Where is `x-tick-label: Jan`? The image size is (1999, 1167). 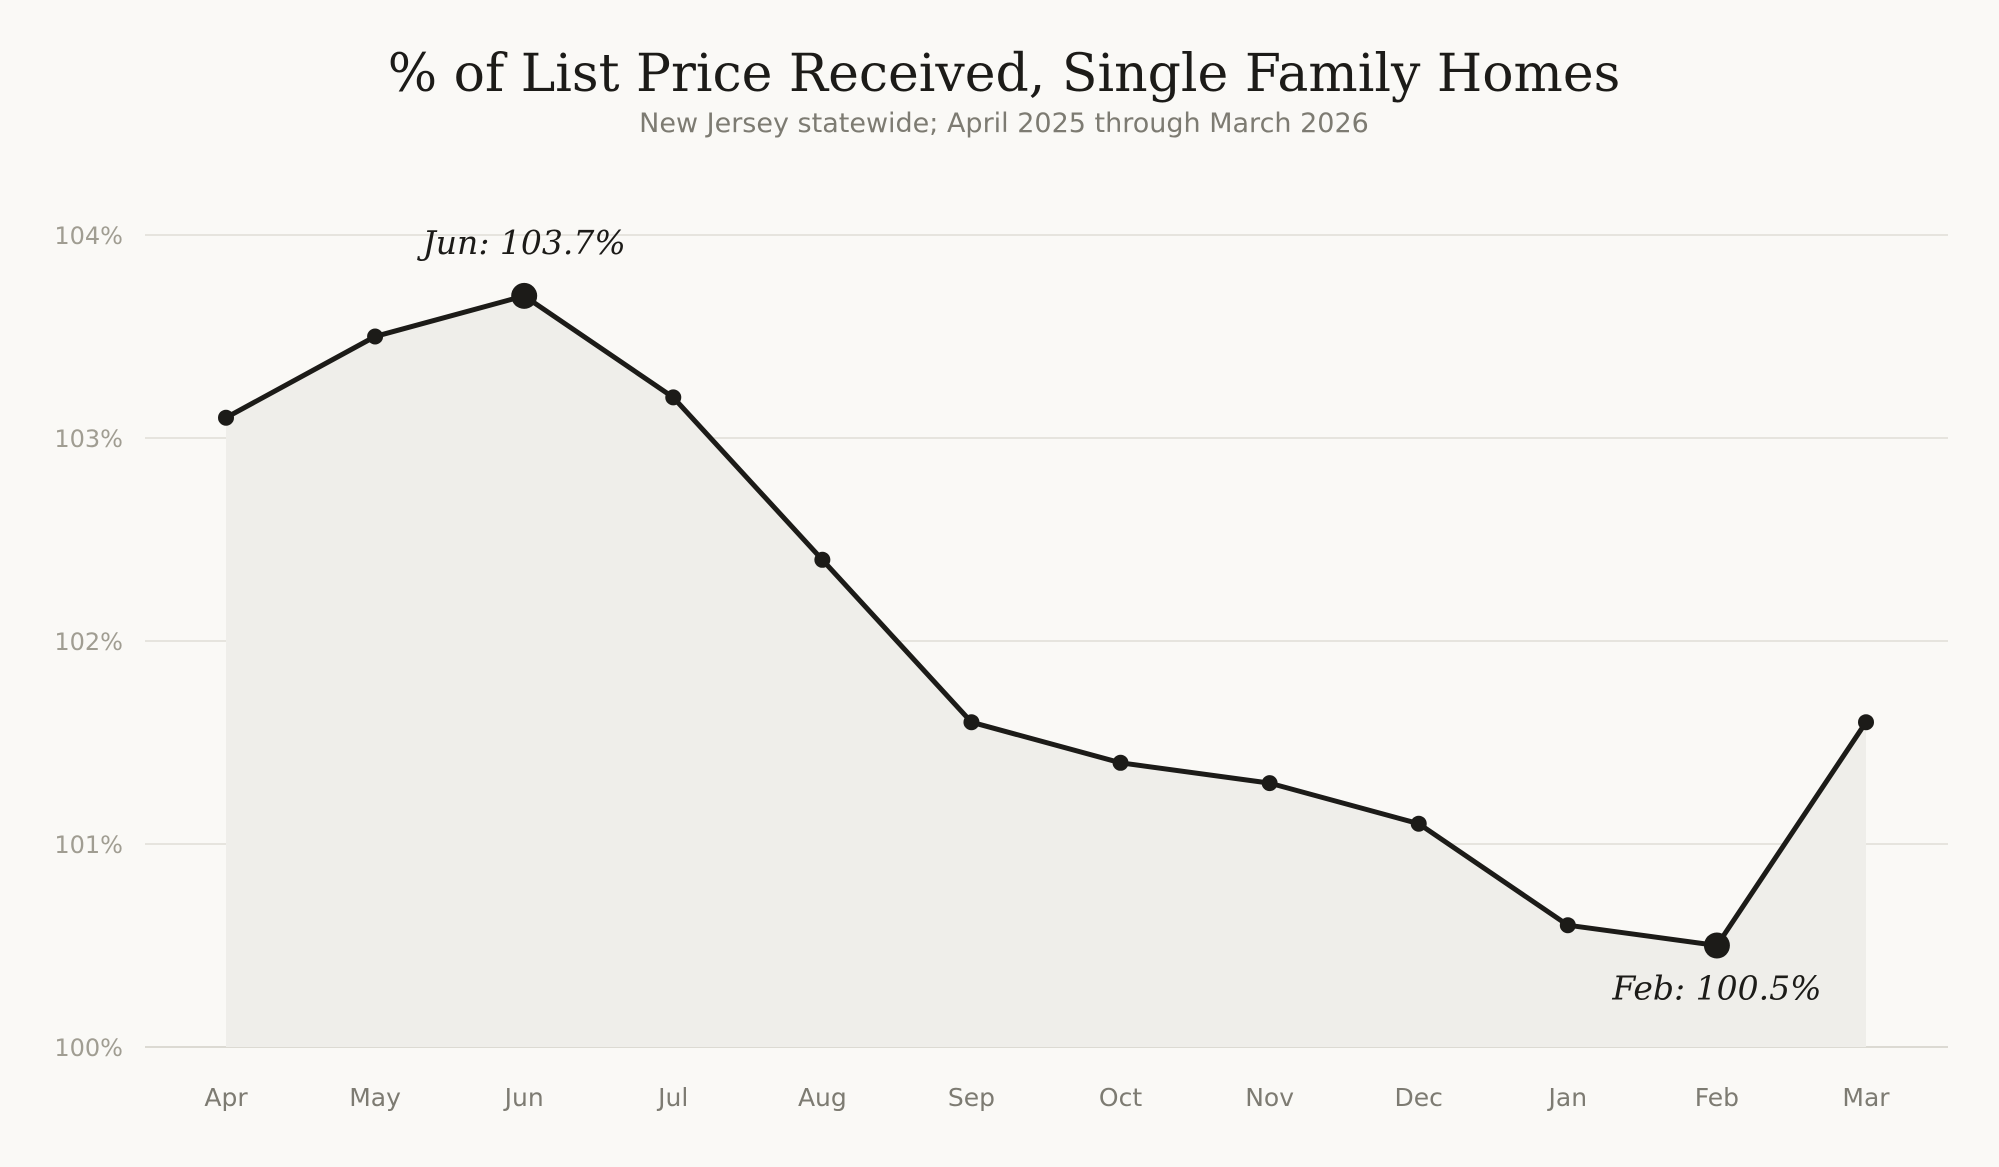
x-tick-label: Jan is located at coordinates (1567, 1097).